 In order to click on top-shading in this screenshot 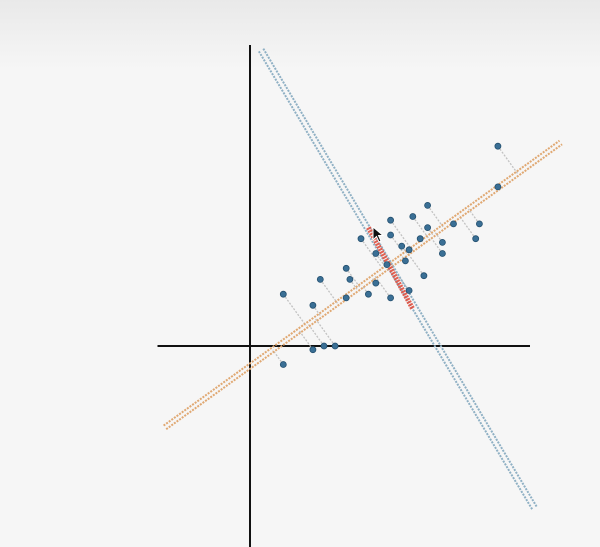, I will do `click(300, 35)`.